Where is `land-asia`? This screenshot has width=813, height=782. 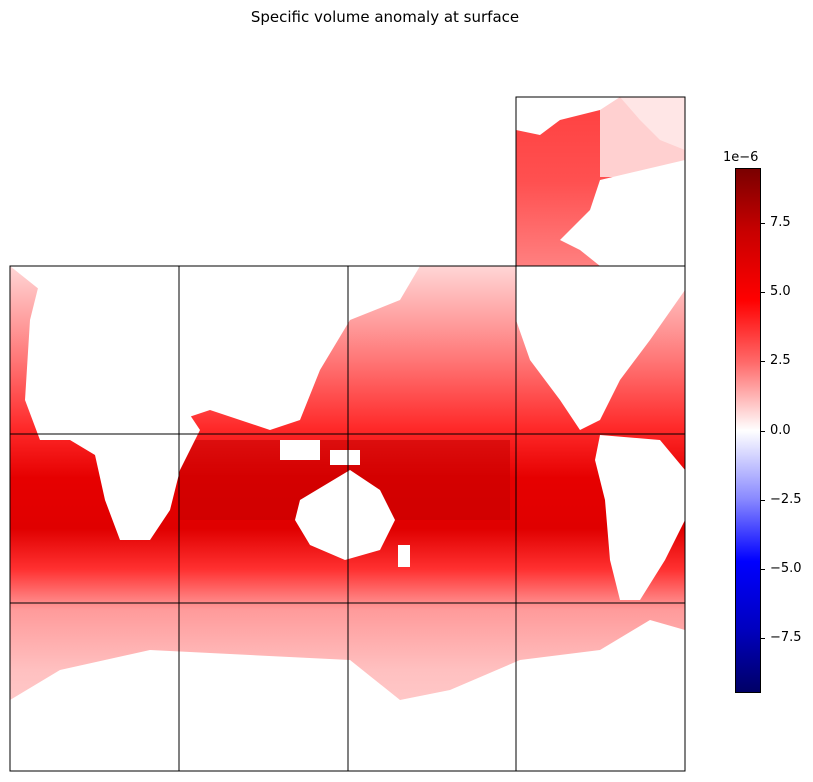
land-asia is located at coordinates (300, 348).